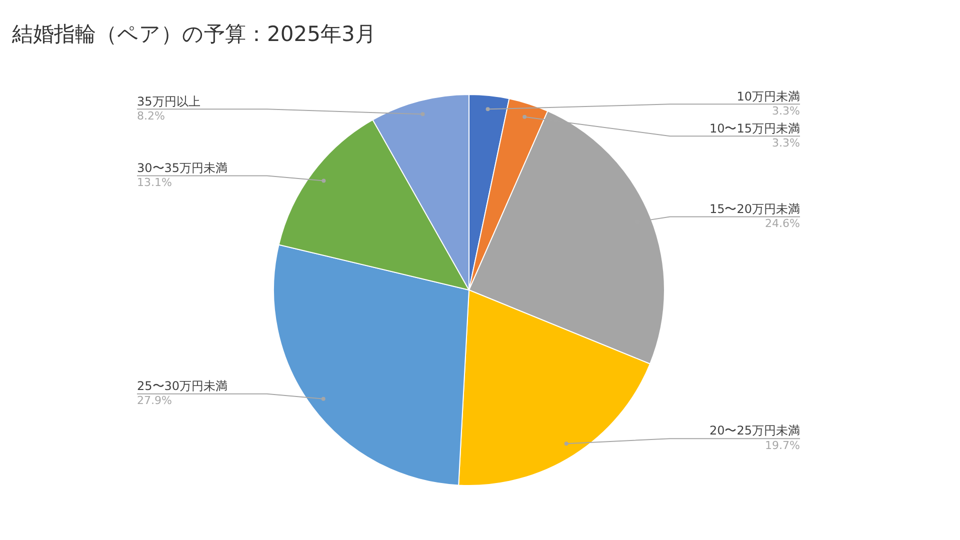 This screenshot has width=960, height=540. I want to click on slice-label: 15〜20万円未満, so click(754, 209).